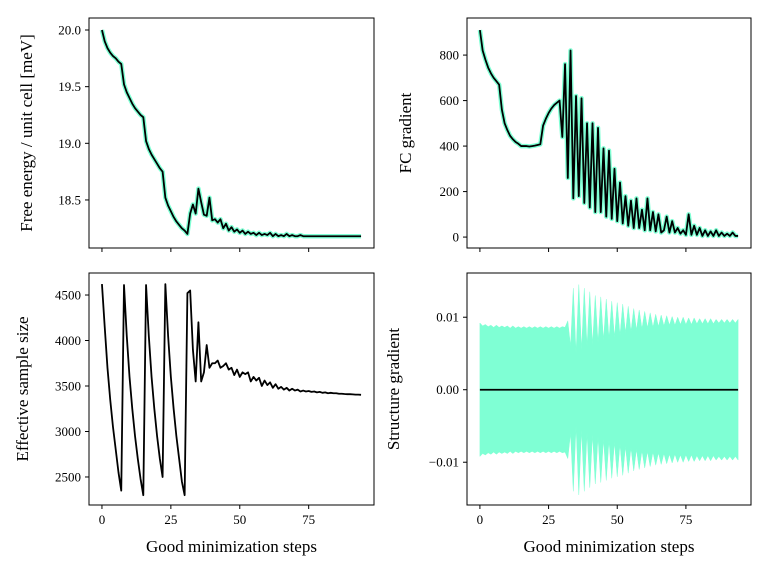  Describe the element at coordinates (68, 431) in the screenshot. I see `y-tick-label: 3000` at that location.